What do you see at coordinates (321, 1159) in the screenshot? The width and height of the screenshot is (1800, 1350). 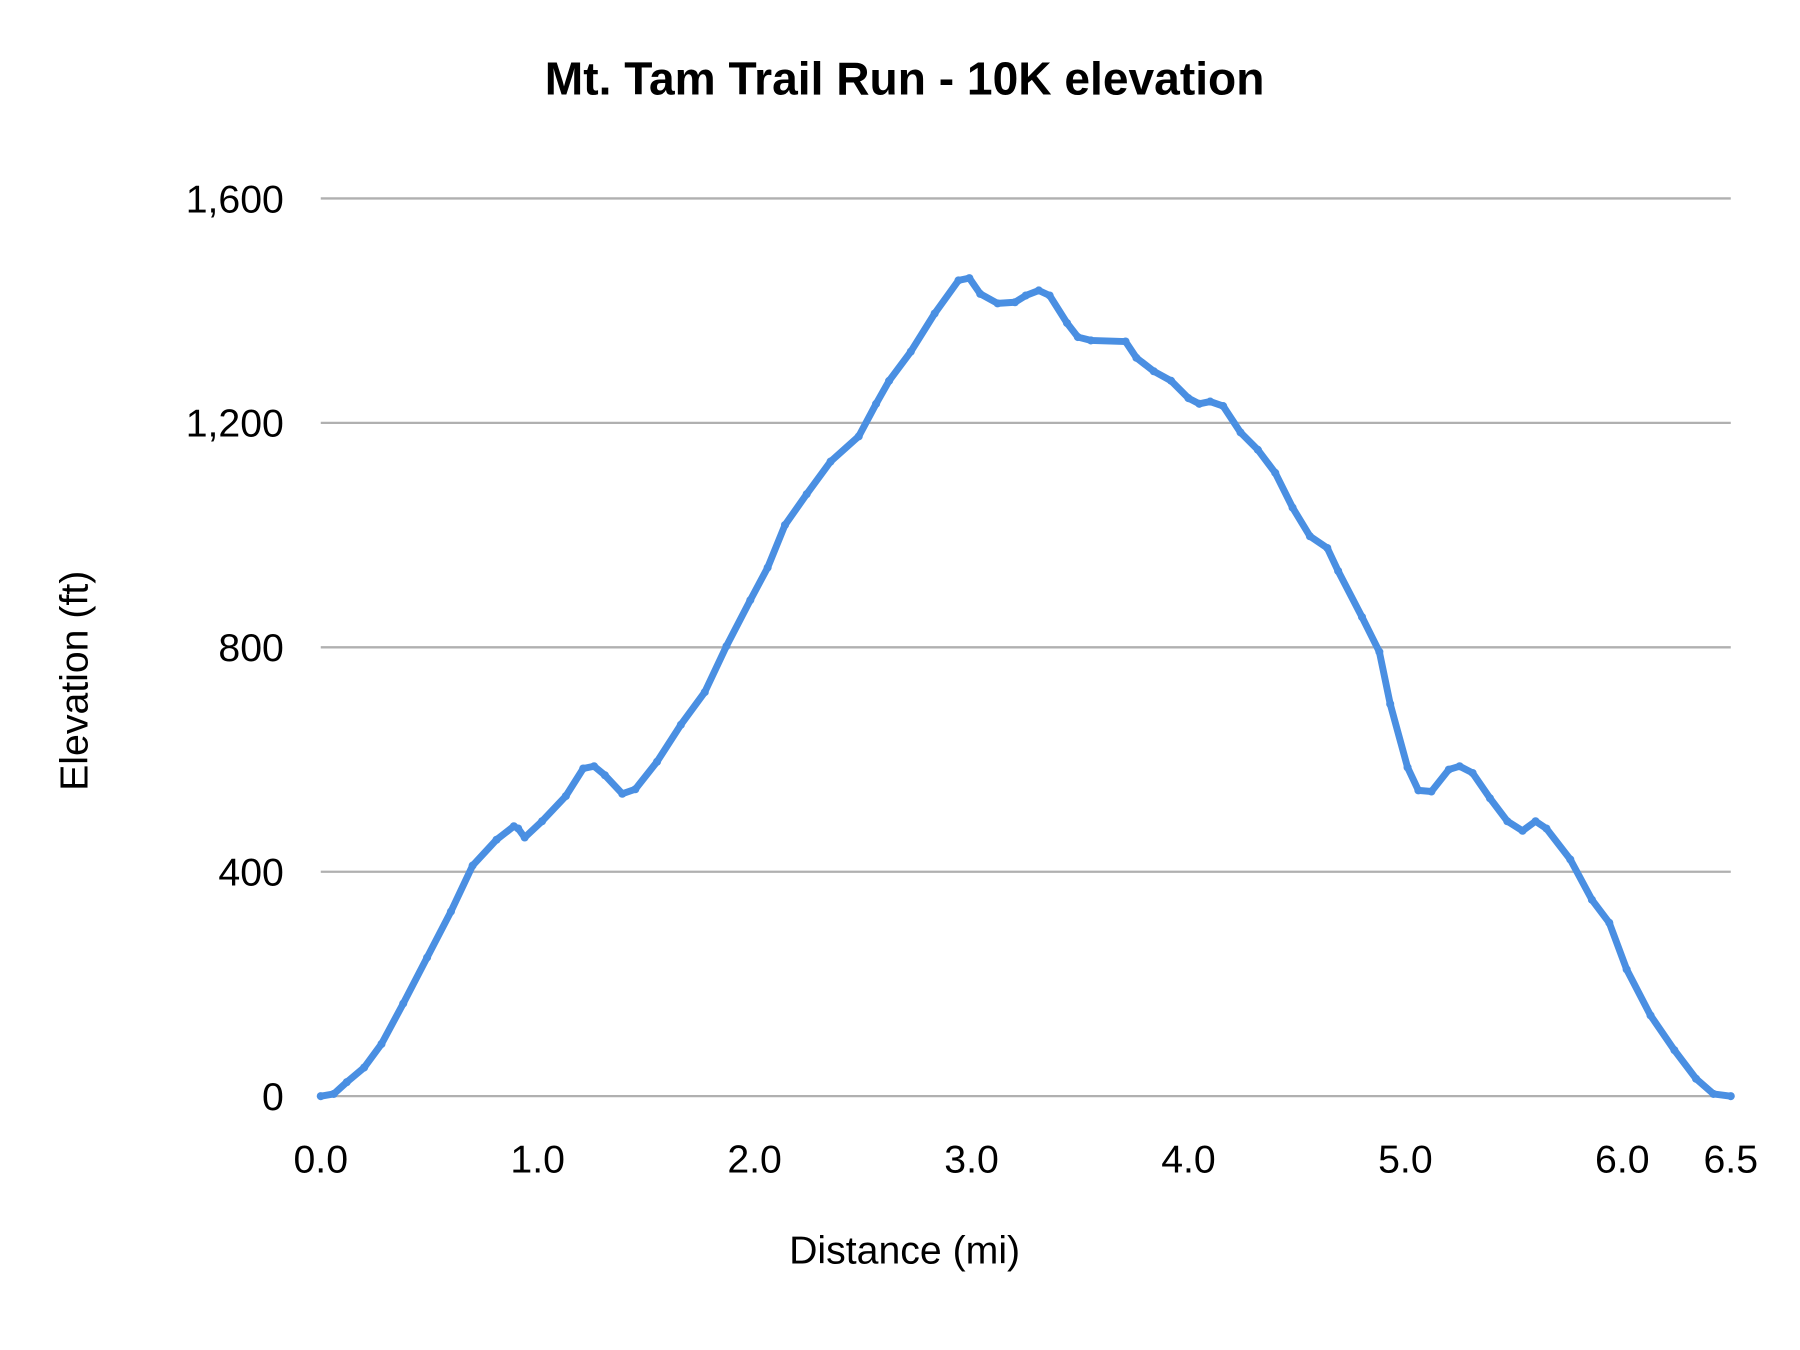 I see `x-tick-label: 0.0` at bounding box center [321, 1159].